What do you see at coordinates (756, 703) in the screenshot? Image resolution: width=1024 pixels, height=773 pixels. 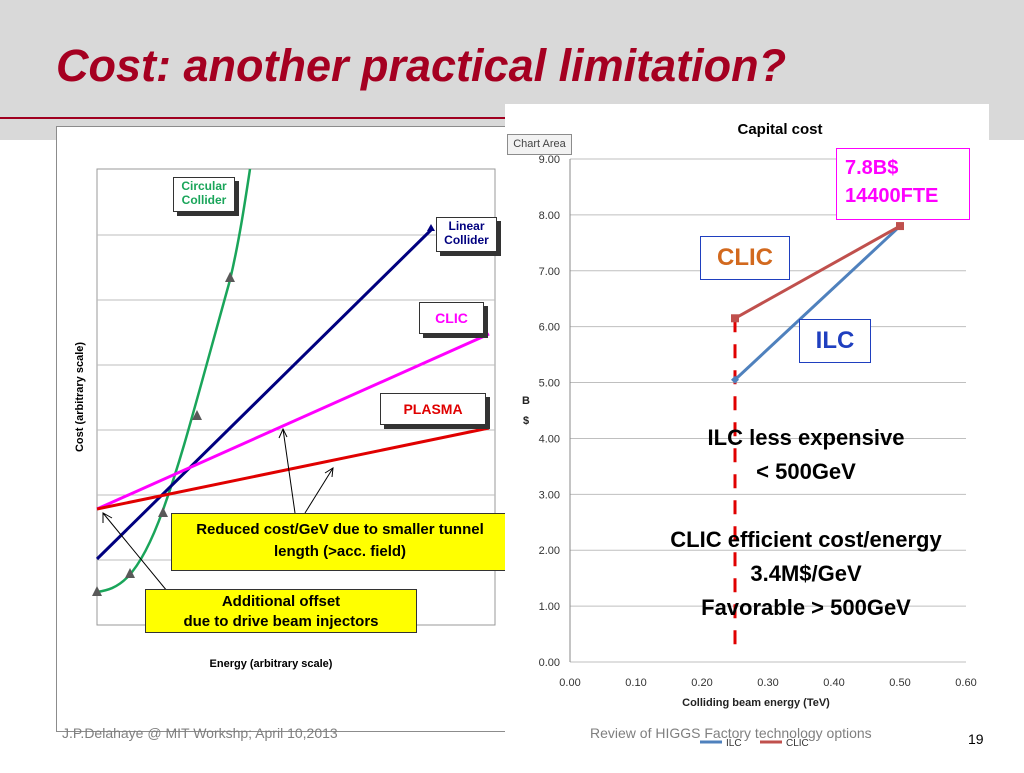 I see `x-axis-label: Colliding beam energy (TeV)` at bounding box center [756, 703].